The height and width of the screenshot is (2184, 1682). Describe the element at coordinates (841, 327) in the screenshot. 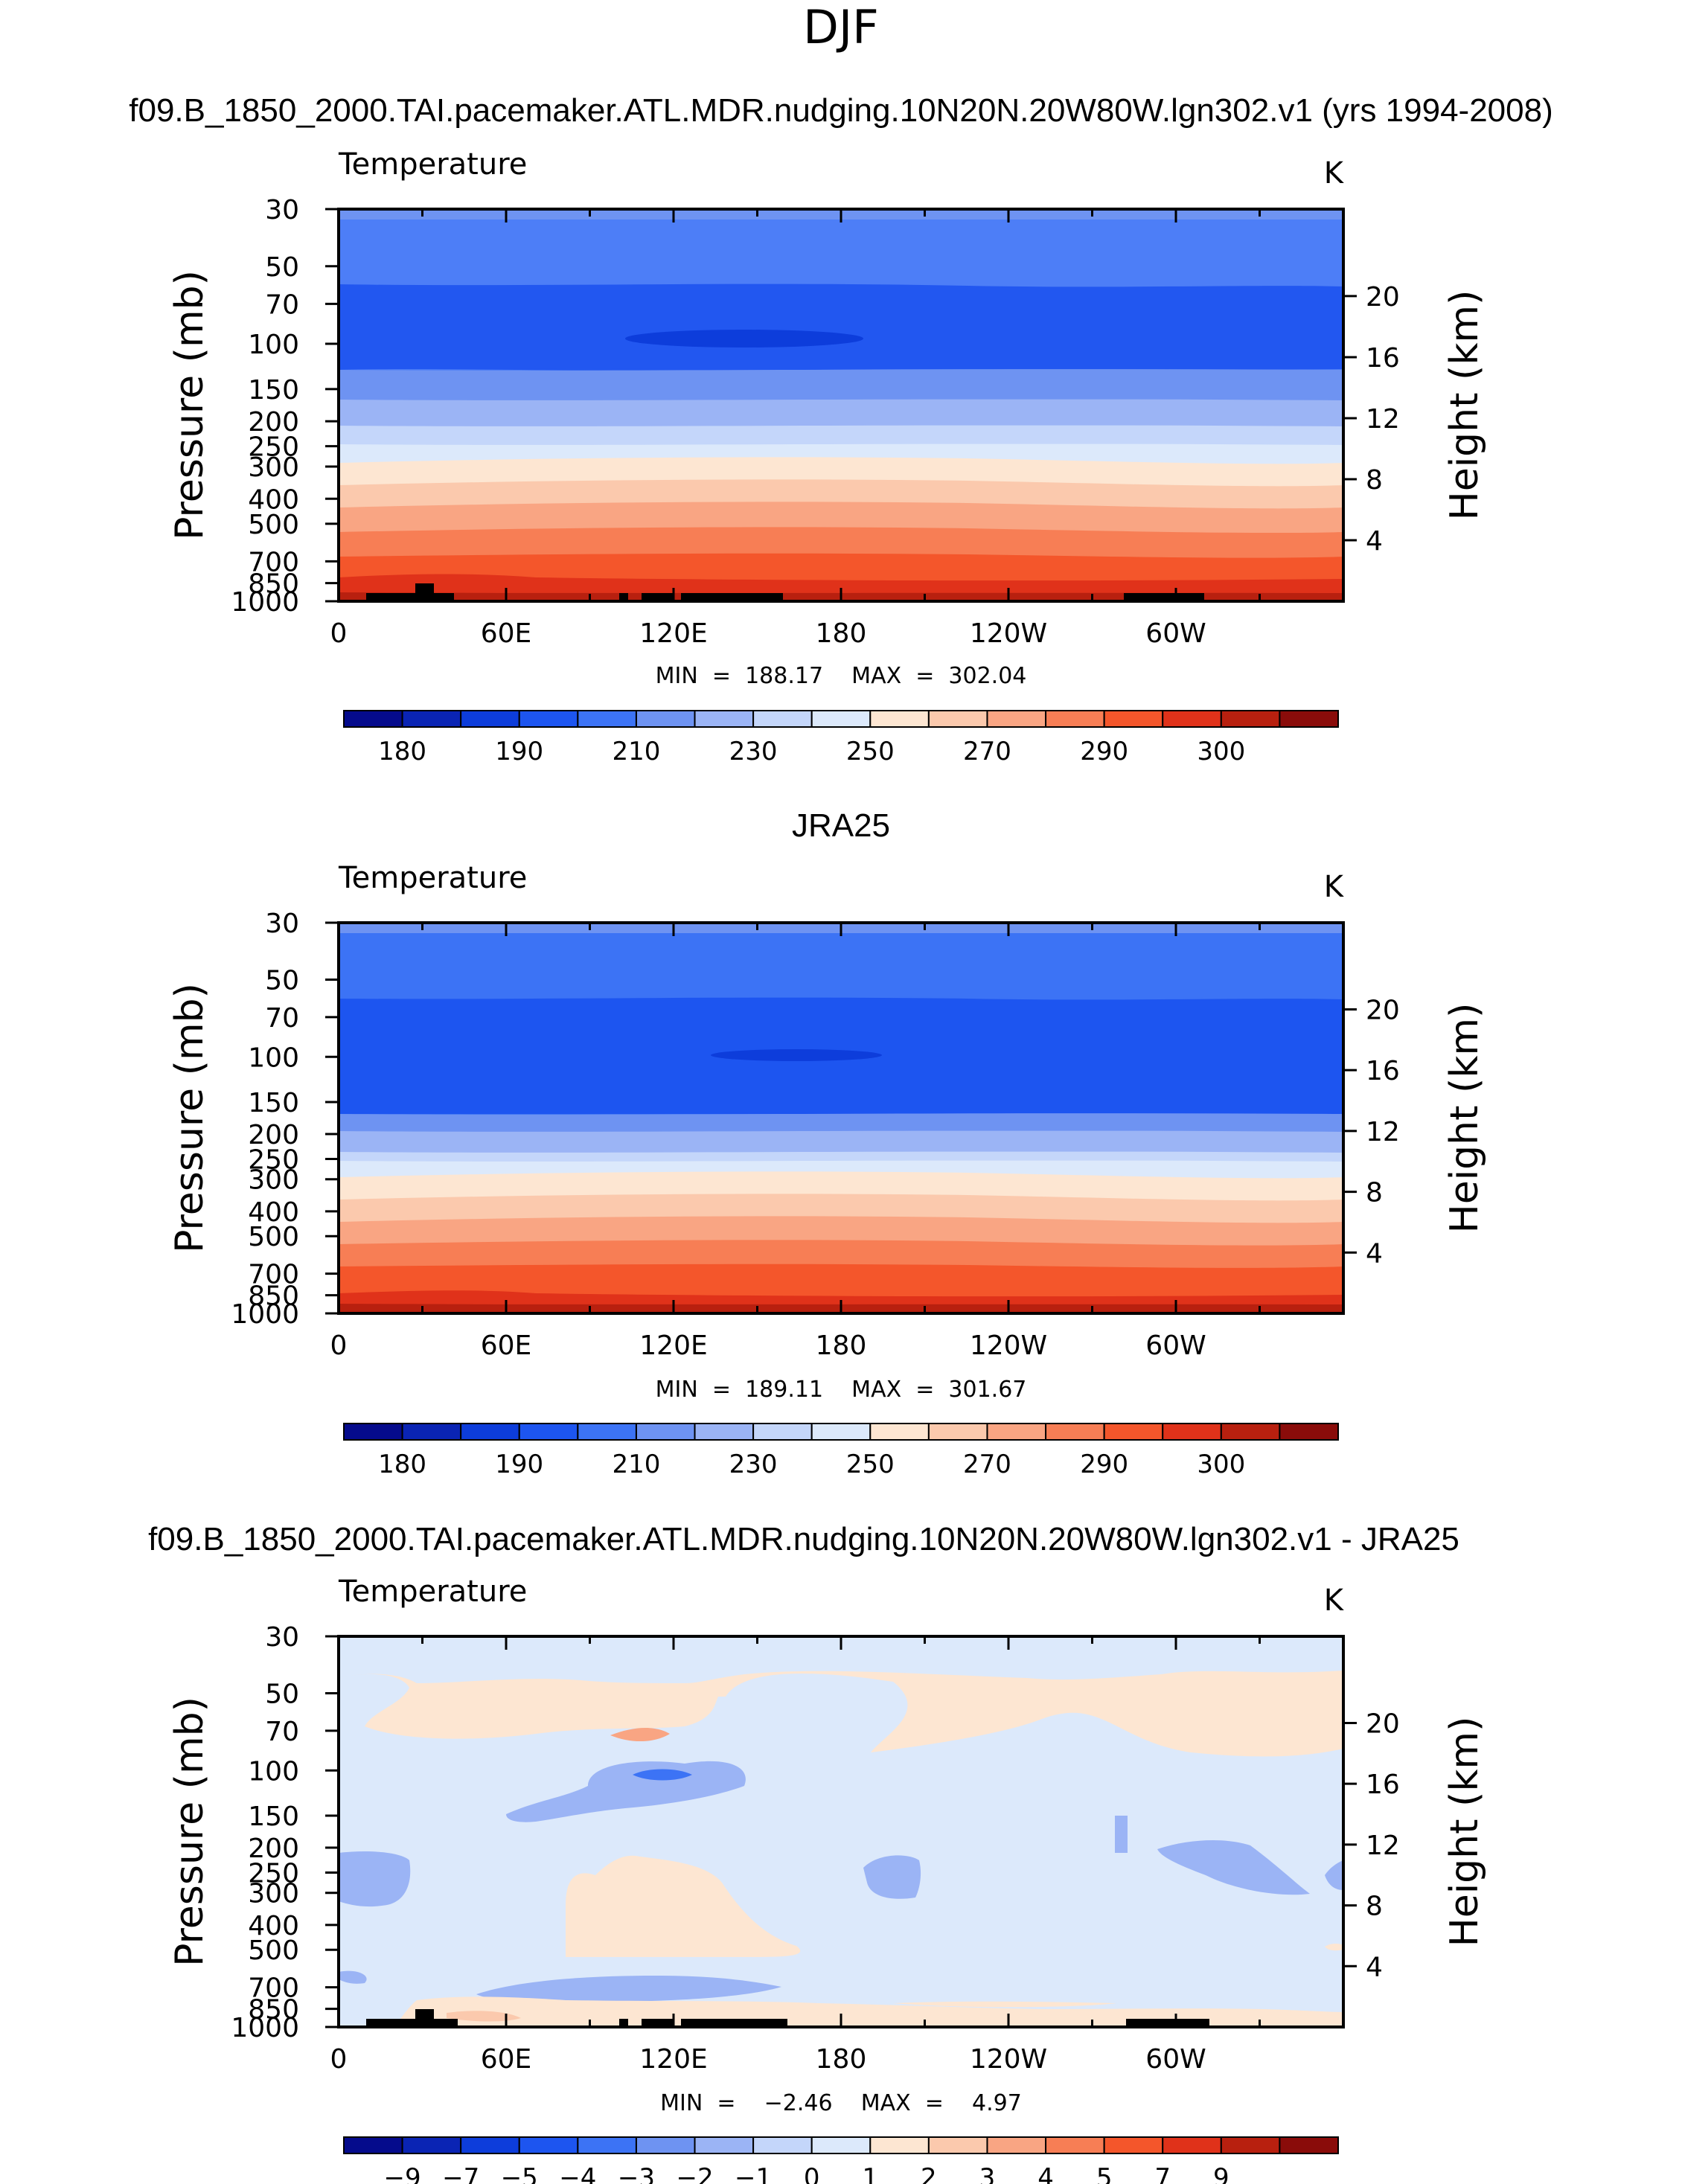

I see `band-tropopause` at that location.